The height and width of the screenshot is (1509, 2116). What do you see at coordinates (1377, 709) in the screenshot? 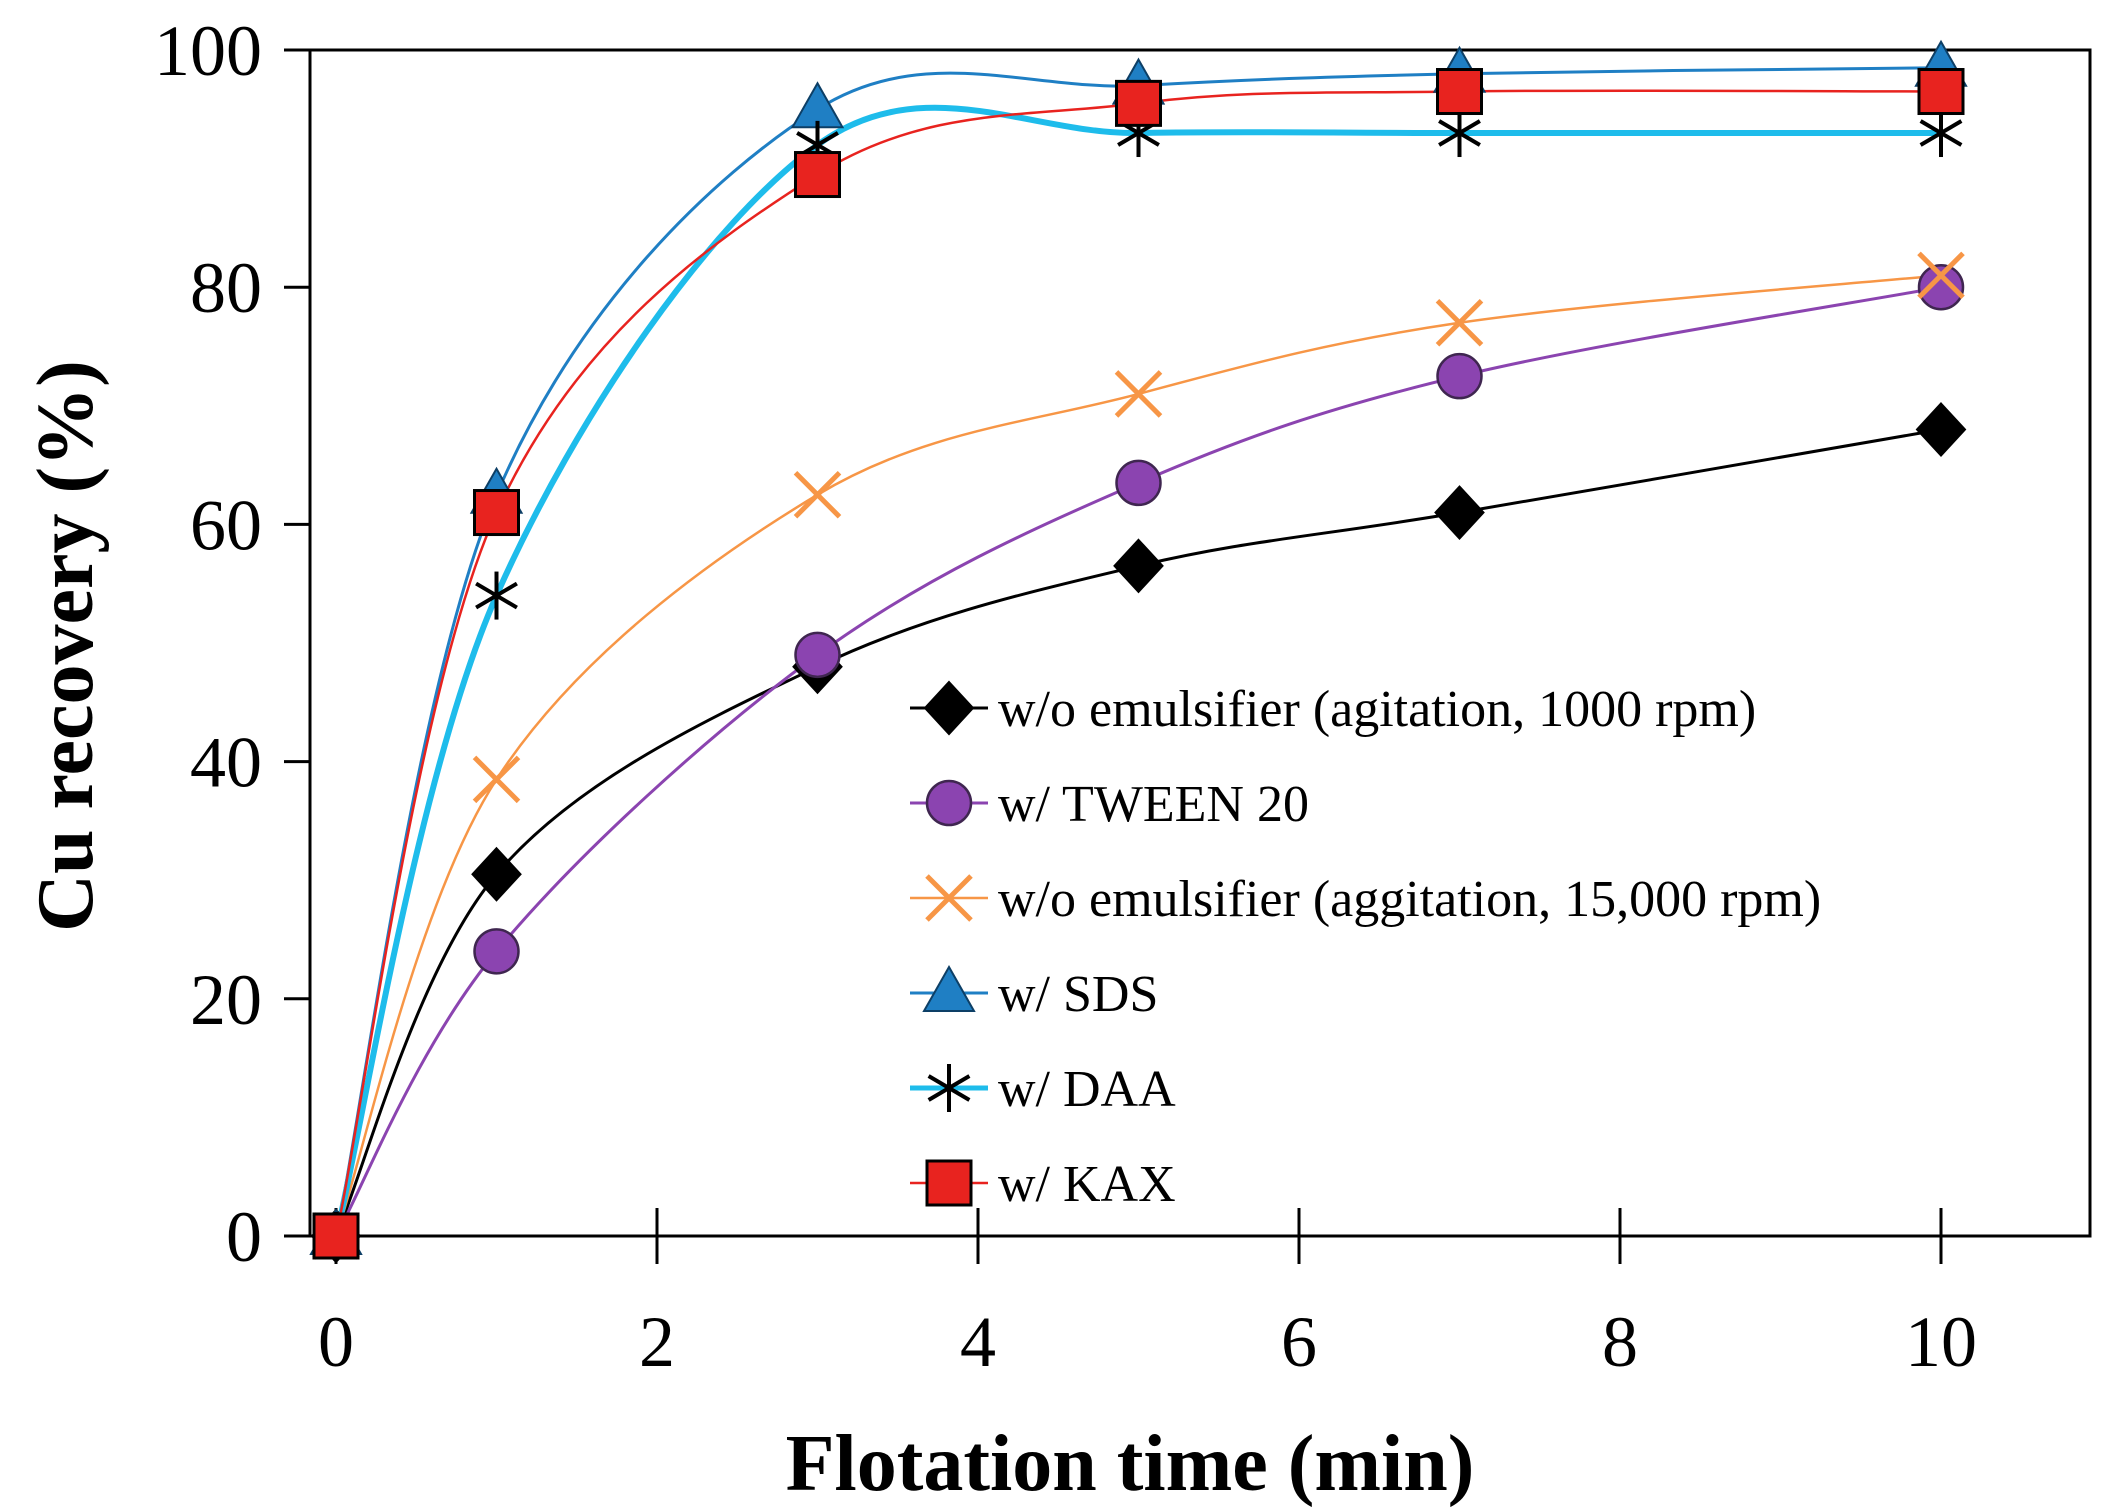
I see `legend-label: w/o emulsifier (agitation, 1000 rpm)` at bounding box center [1377, 709].